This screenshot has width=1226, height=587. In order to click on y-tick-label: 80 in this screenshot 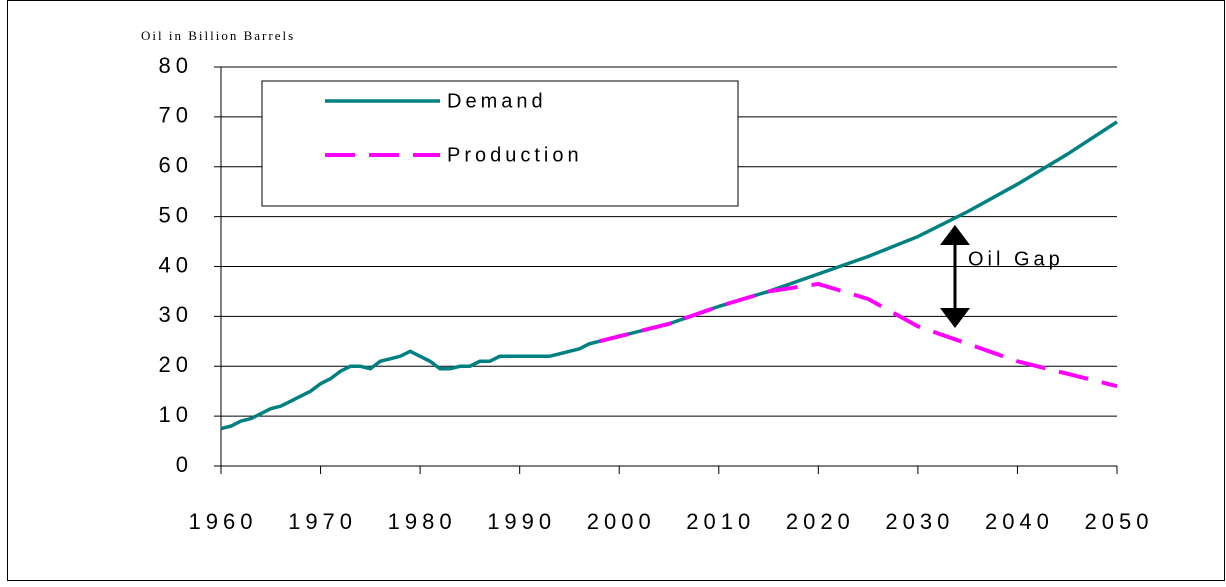, I will do `click(176, 65)`.